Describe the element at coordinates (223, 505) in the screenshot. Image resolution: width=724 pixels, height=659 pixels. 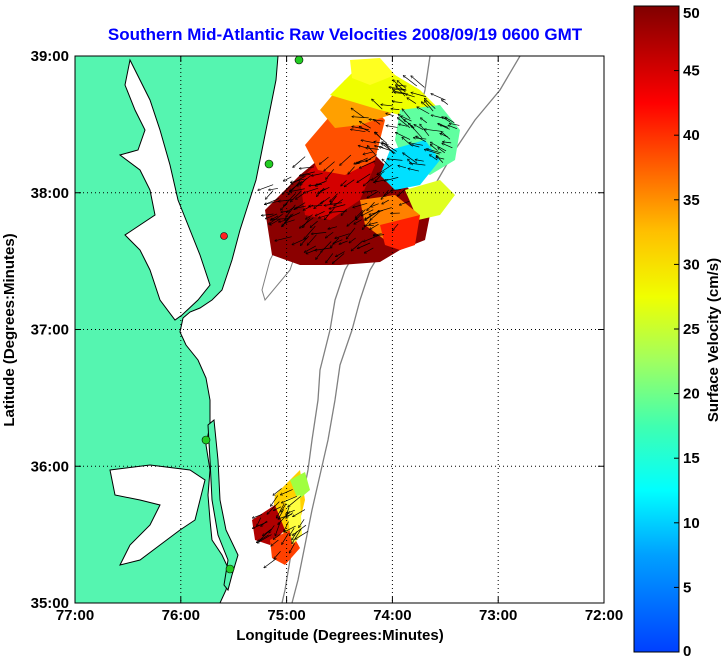
I see `barrier-island` at that location.